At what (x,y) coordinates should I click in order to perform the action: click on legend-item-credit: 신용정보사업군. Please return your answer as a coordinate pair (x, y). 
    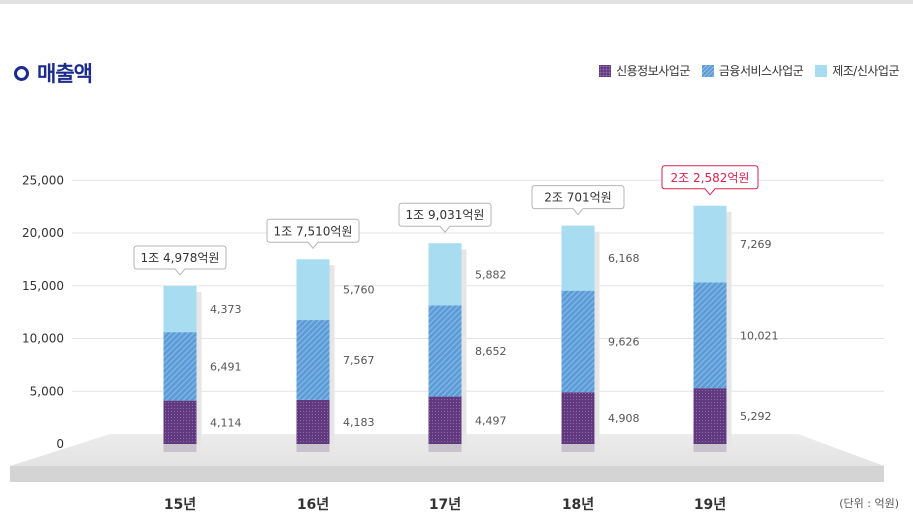
    Looking at the image, I should click on (644, 70).